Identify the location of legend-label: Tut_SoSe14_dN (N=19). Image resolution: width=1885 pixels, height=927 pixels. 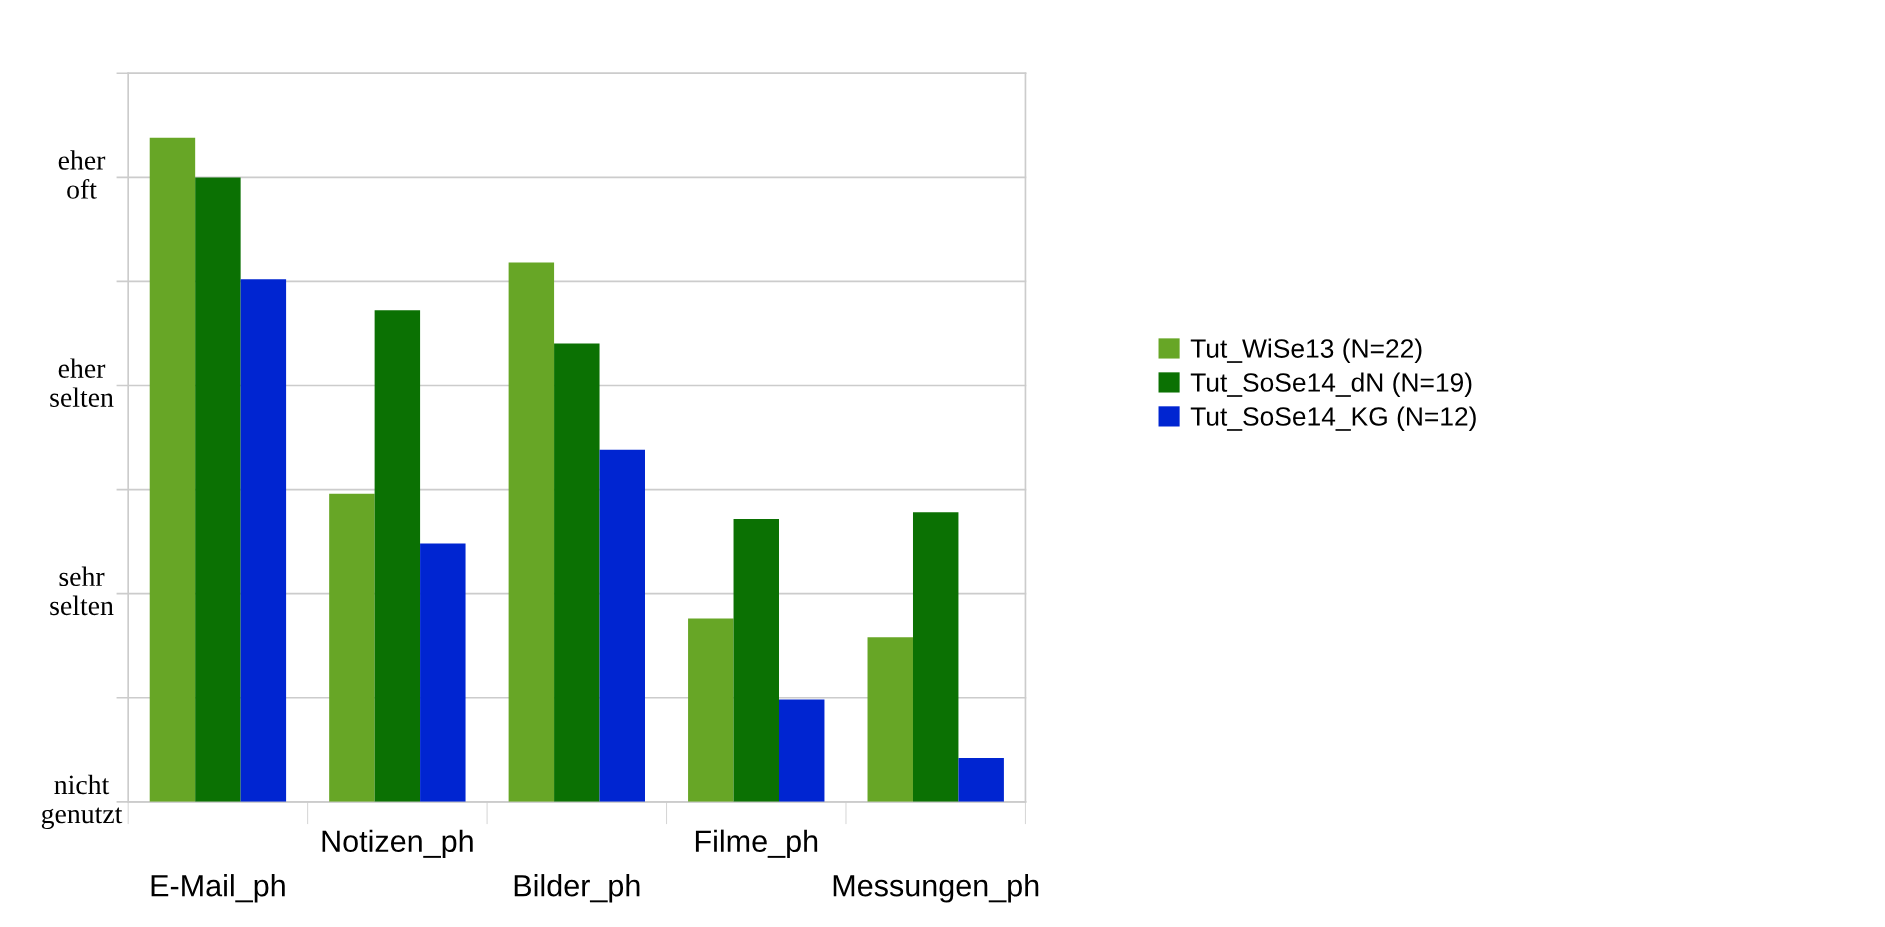
(1331, 385).